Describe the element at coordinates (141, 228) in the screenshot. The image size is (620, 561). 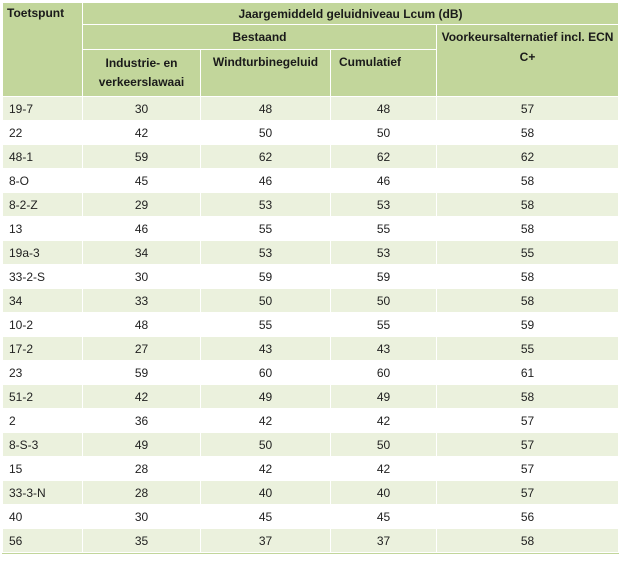
I see `cell-industrie: 46` at that location.